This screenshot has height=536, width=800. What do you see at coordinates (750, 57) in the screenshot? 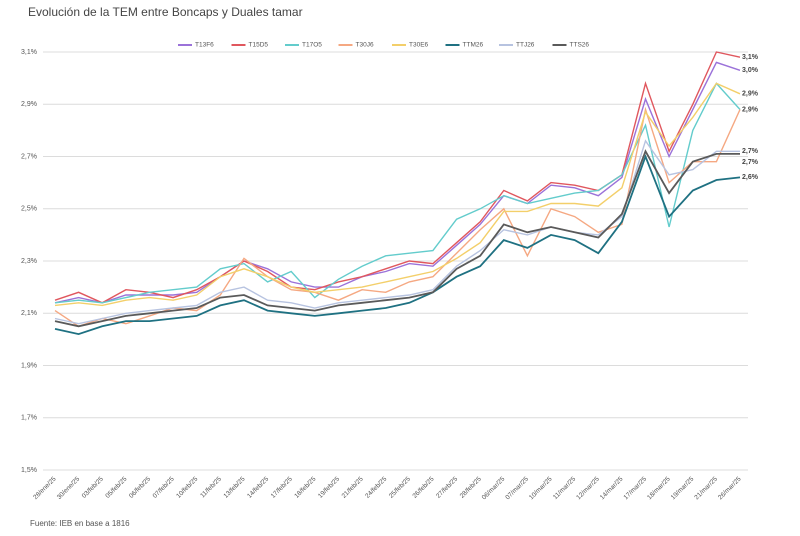
I see `data-label: 3,1%` at bounding box center [750, 57].